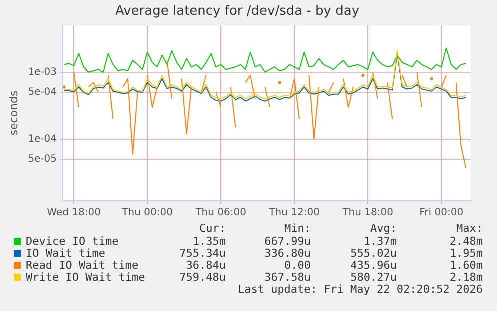  What do you see at coordinates (466, 253) in the screenshot?
I see `text: 1.95m` at bounding box center [466, 253].